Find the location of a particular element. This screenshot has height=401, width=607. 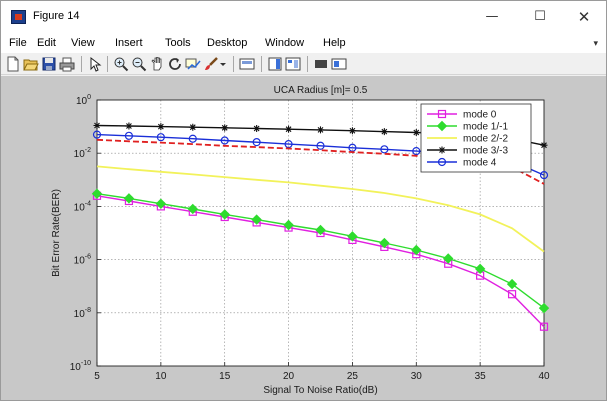

zoom-in-icon is located at coordinates (121, 64).